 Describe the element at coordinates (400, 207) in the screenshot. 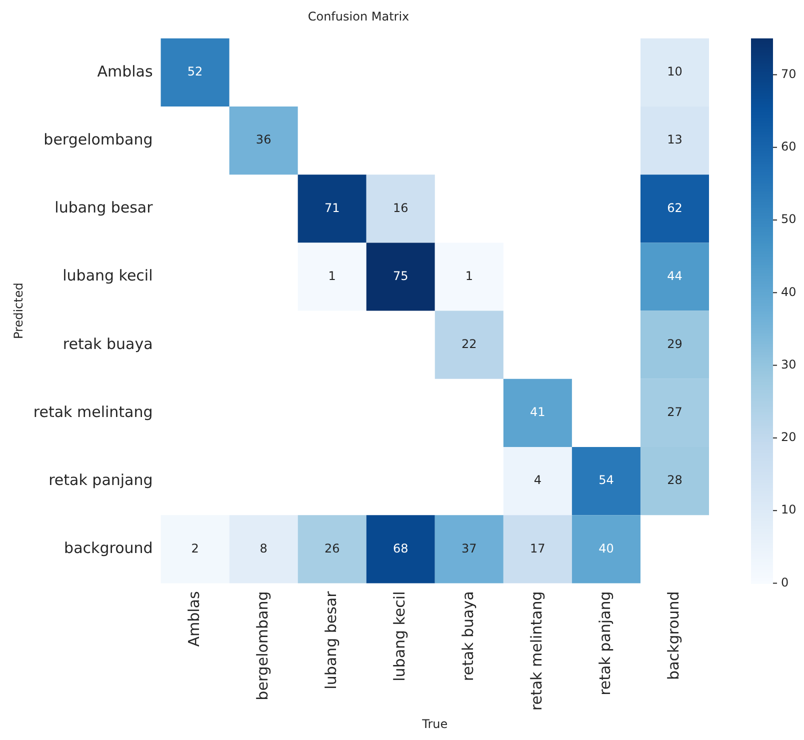

I see `data-label: 16` at that location.